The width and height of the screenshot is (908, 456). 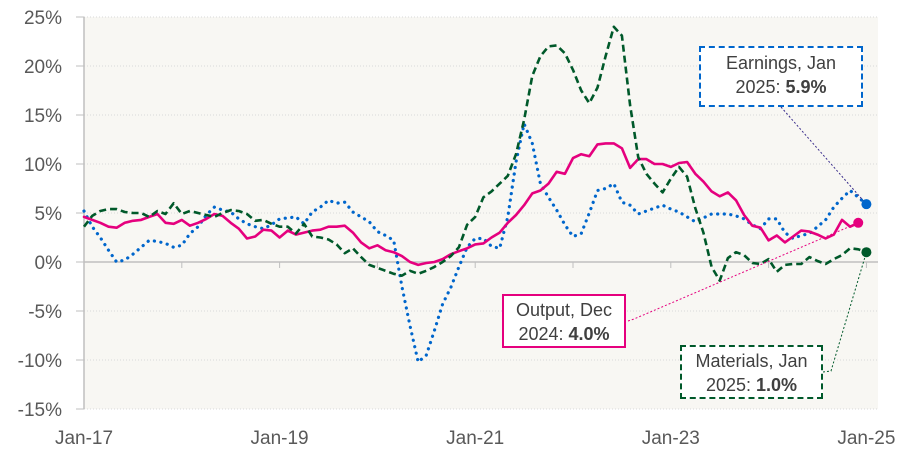 I want to click on y-tick-label: 15%, so click(x=43, y=116).